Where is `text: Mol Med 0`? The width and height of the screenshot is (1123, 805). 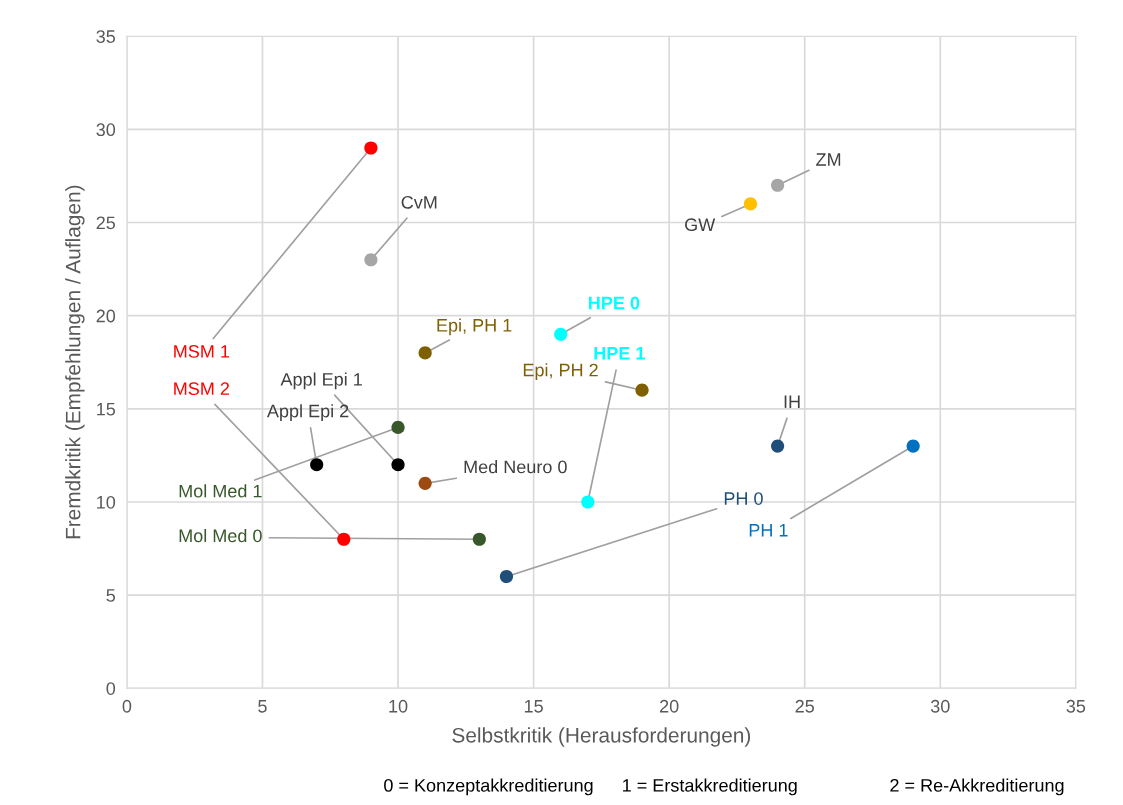 text: Mol Med 0 is located at coordinates (220, 535).